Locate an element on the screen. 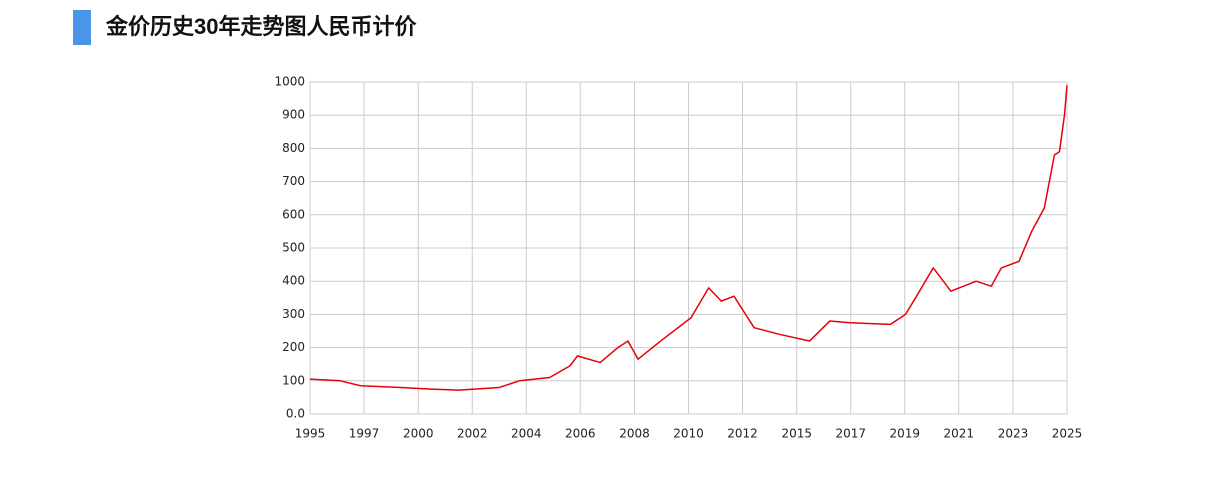 The height and width of the screenshot is (491, 1208). y-tick-label: 0.0 is located at coordinates (295, 414).